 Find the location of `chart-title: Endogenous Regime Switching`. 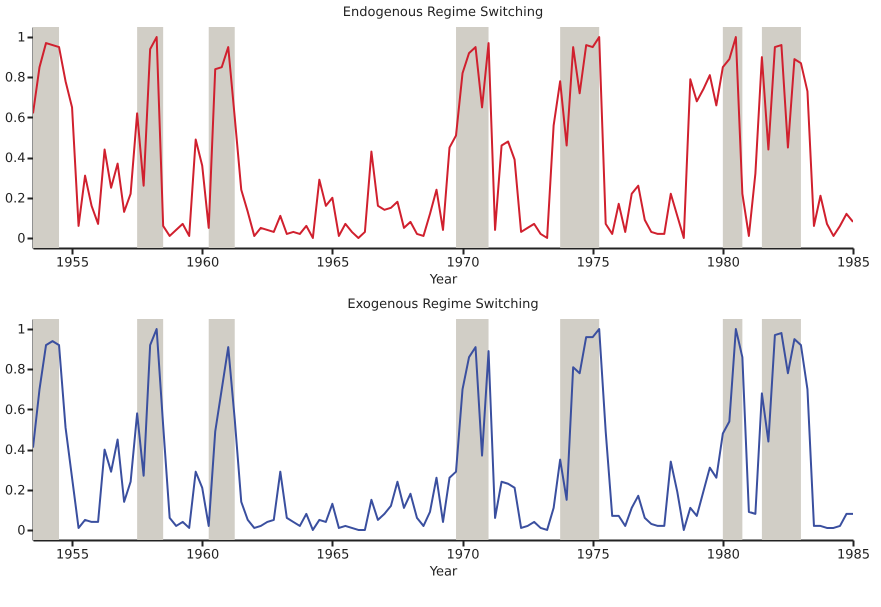

chart-title: Endogenous Regime Switching is located at coordinates (443, 12).